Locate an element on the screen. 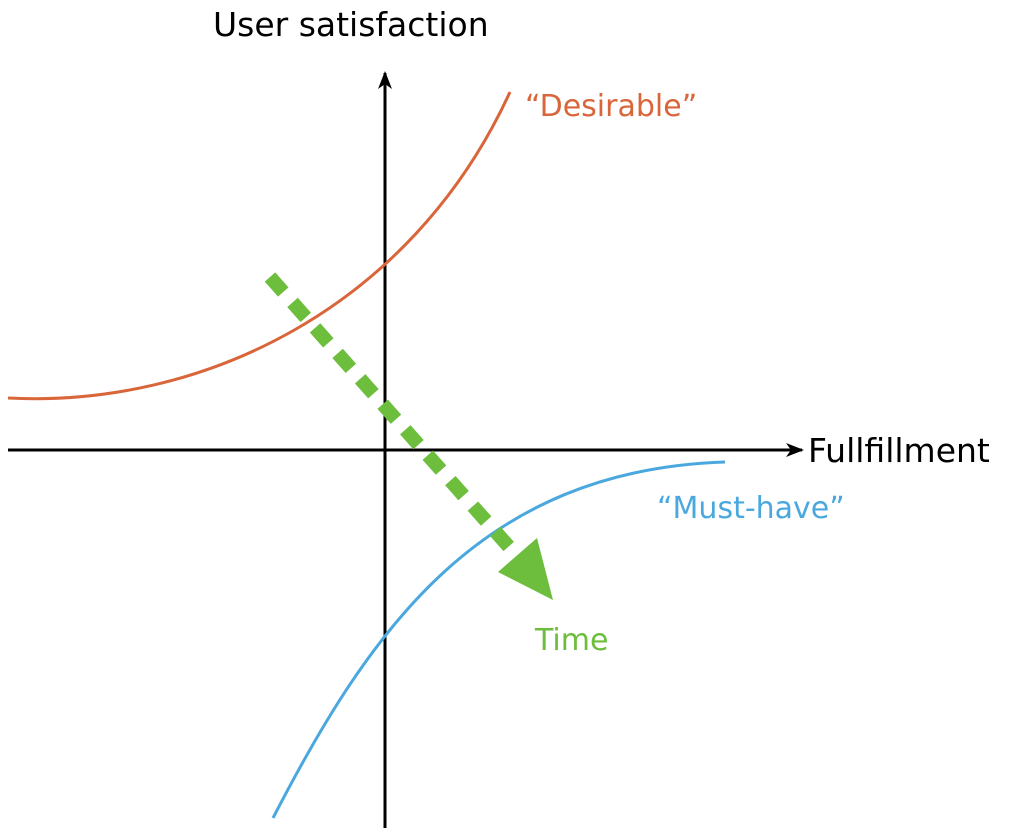  must-have-label: “Must-have” is located at coordinates (751, 508).